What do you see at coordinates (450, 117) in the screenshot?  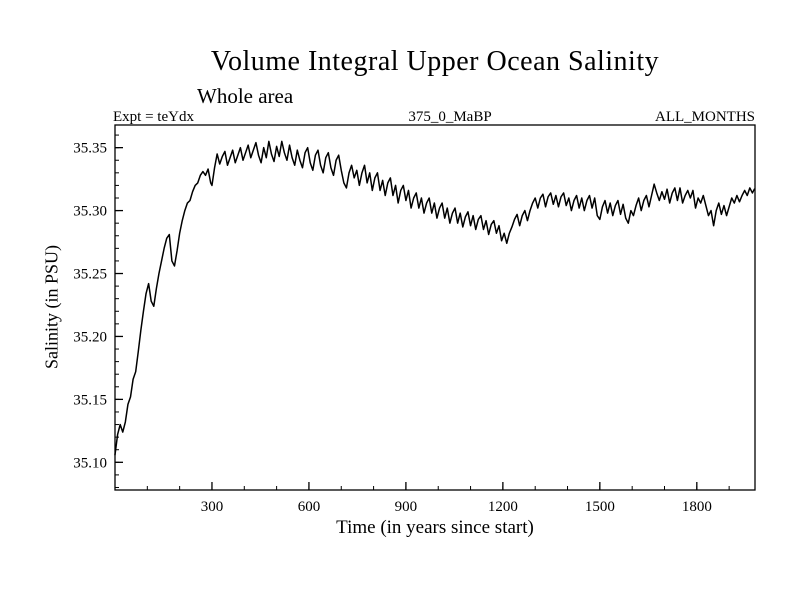 I see `period-label: 375_0_MaBP` at bounding box center [450, 117].